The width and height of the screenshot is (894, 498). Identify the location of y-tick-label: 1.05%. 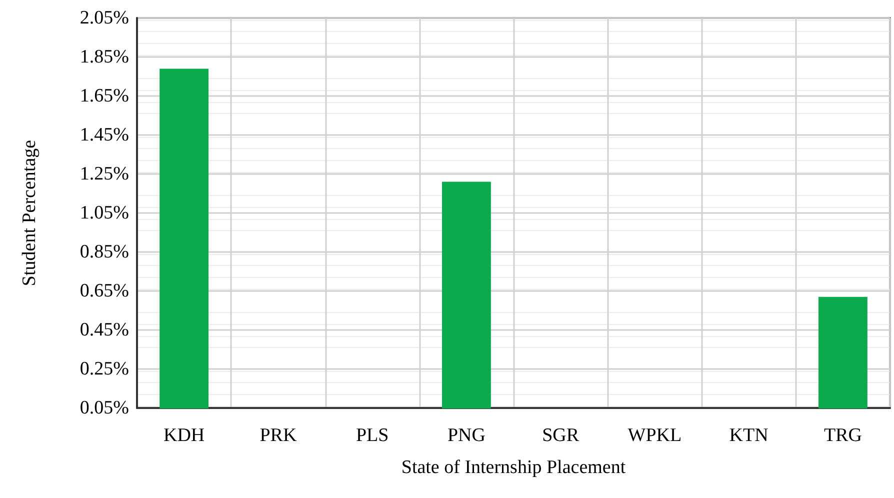
(105, 213).